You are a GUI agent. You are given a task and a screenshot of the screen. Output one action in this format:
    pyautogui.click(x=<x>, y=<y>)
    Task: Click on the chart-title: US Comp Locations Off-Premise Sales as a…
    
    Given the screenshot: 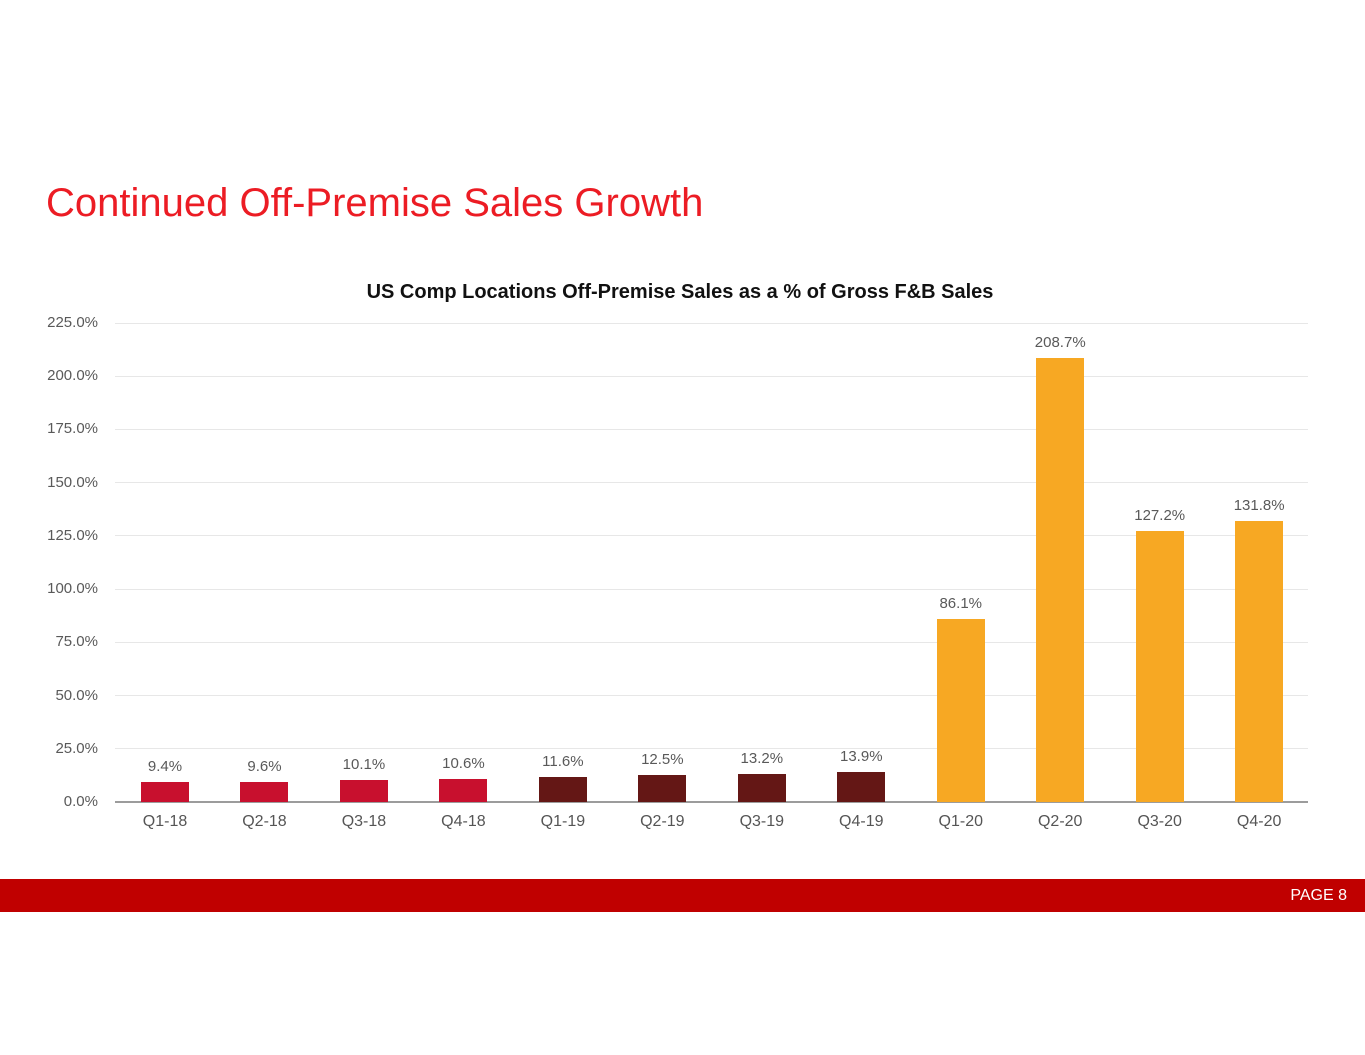 What is the action you would take?
    pyautogui.click(x=680, y=292)
    